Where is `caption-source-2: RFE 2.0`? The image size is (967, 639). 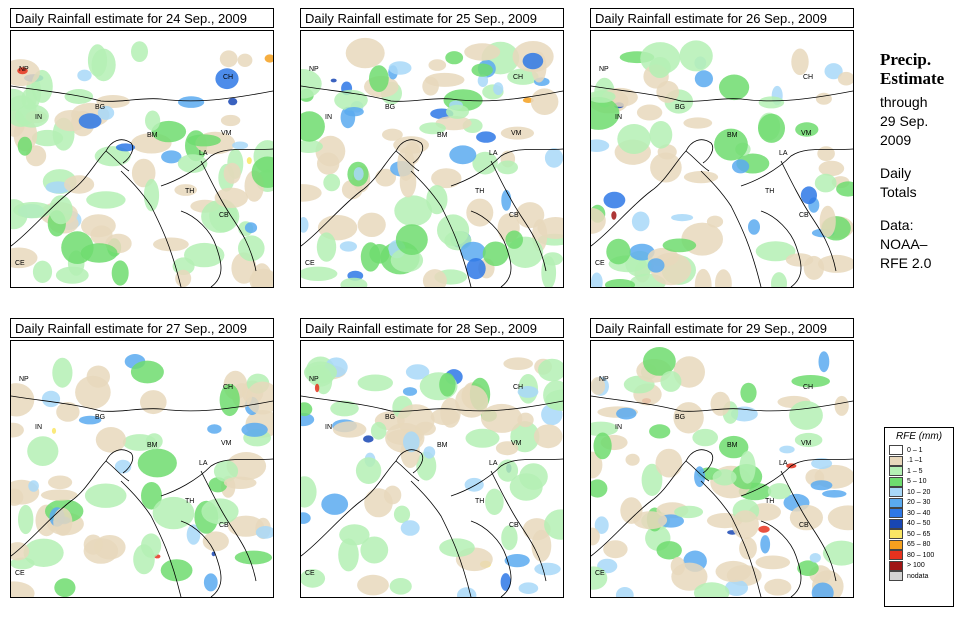
caption-source-2: RFE 2.0 is located at coordinates (906, 263).